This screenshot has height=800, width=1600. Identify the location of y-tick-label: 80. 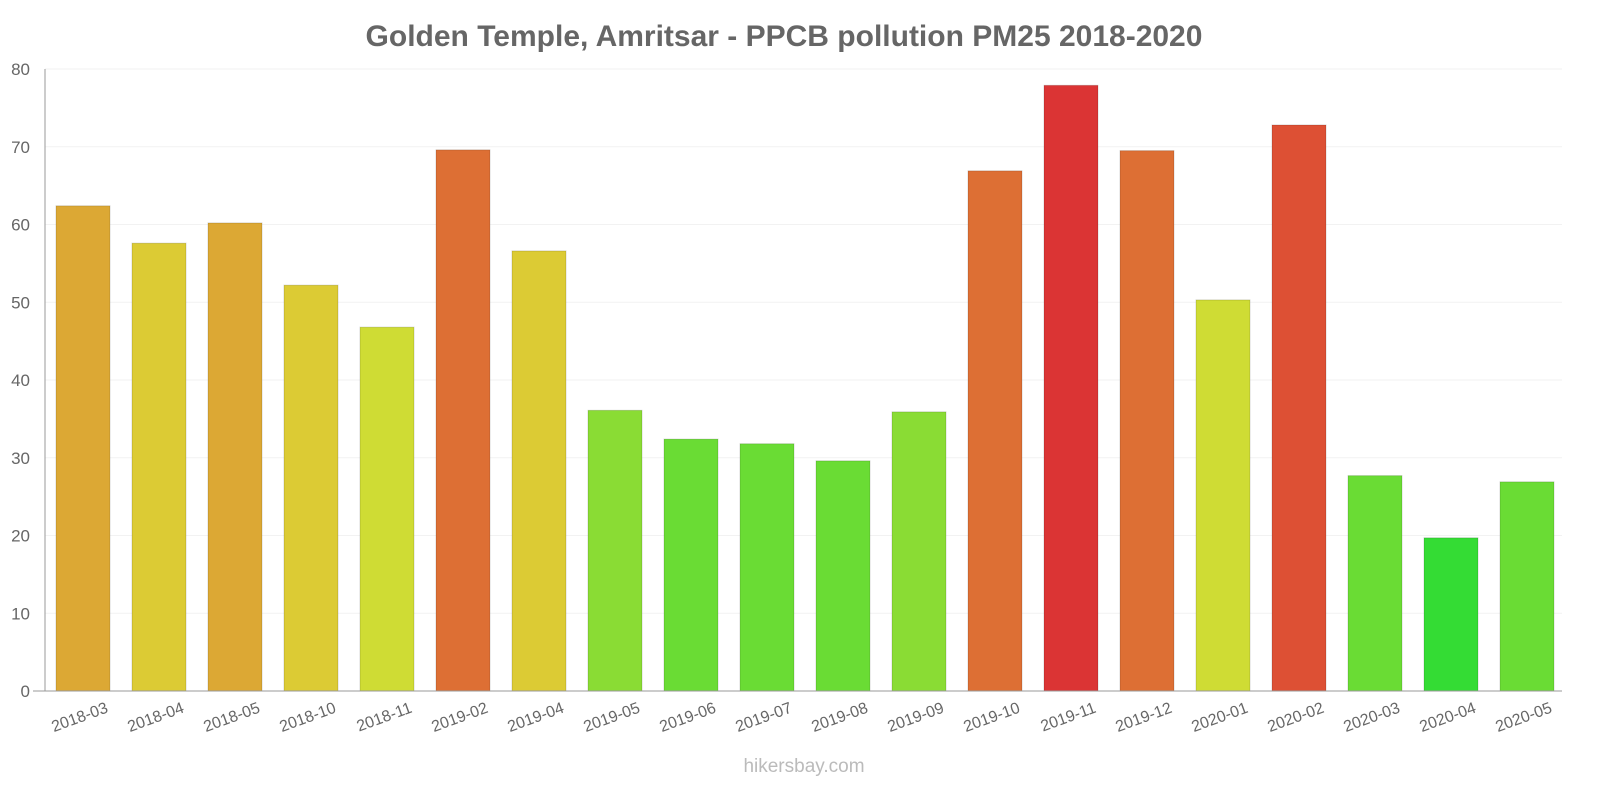
(20, 69).